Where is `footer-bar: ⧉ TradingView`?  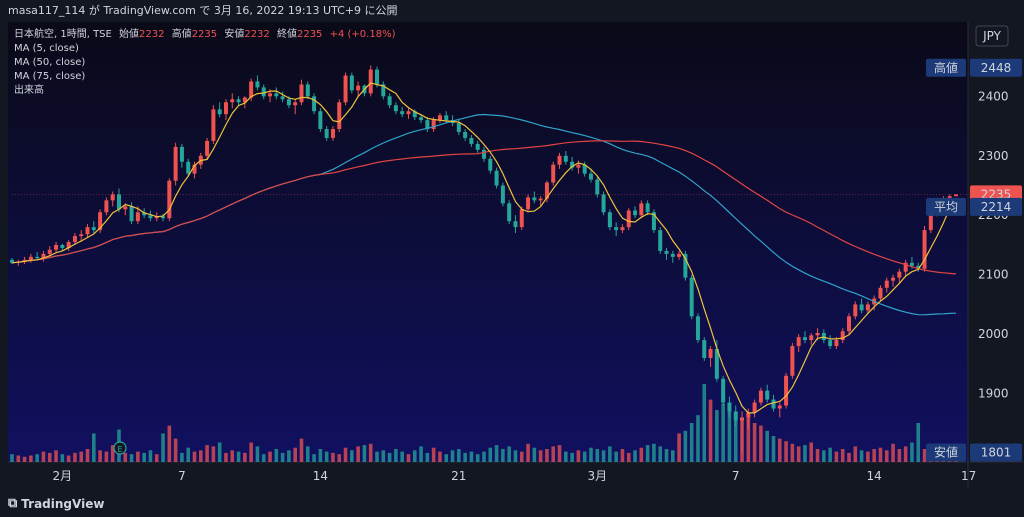
footer-bar: ⧉ TradingView is located at coordinates (512, 503).